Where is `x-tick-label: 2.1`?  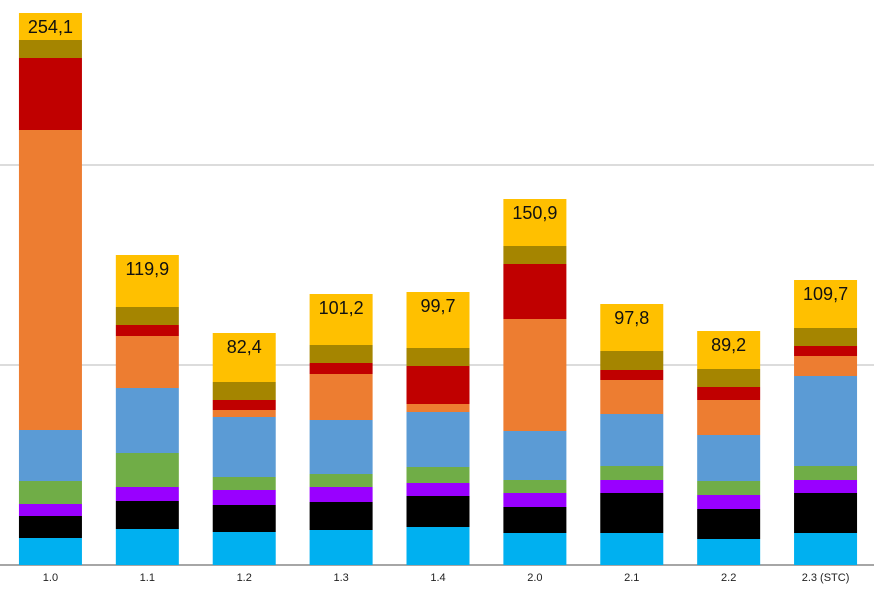
x-tick-label: 2.1 is located at coordinates (631, 578).